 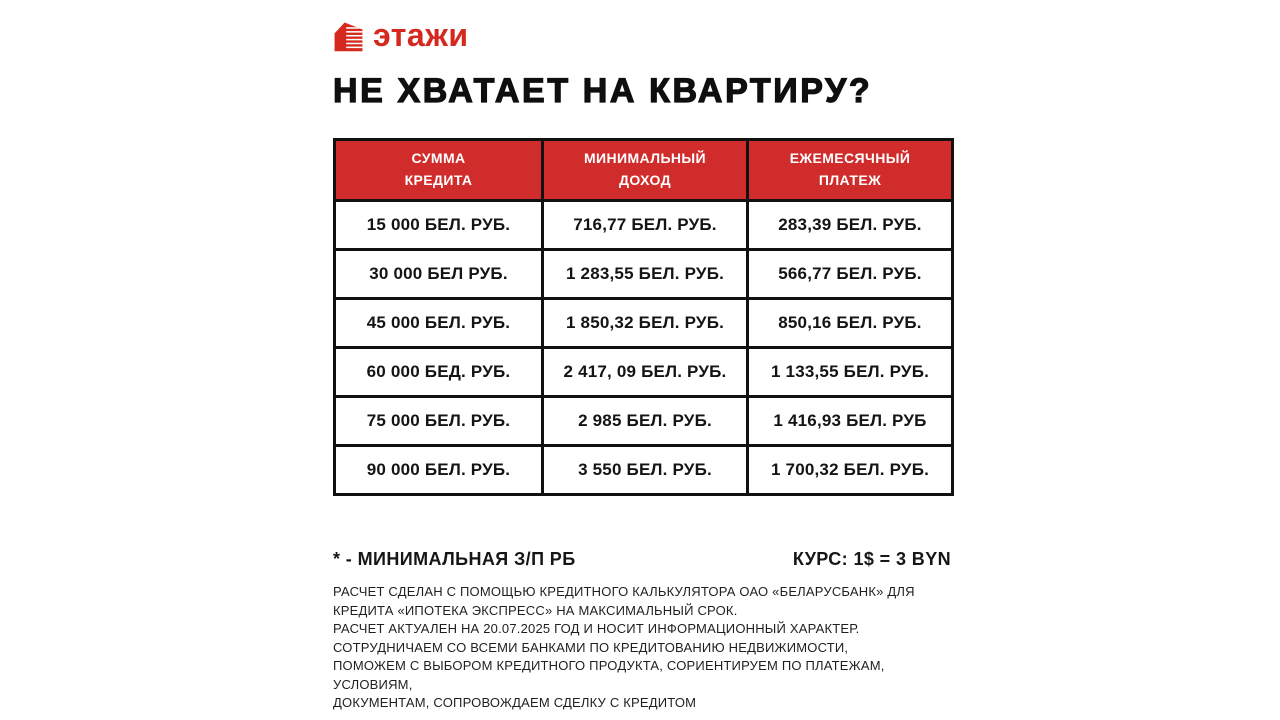 I want to click on cell-credit-sum: 15 000 БЕЛ. РУБ., so click(x=438, y=225).